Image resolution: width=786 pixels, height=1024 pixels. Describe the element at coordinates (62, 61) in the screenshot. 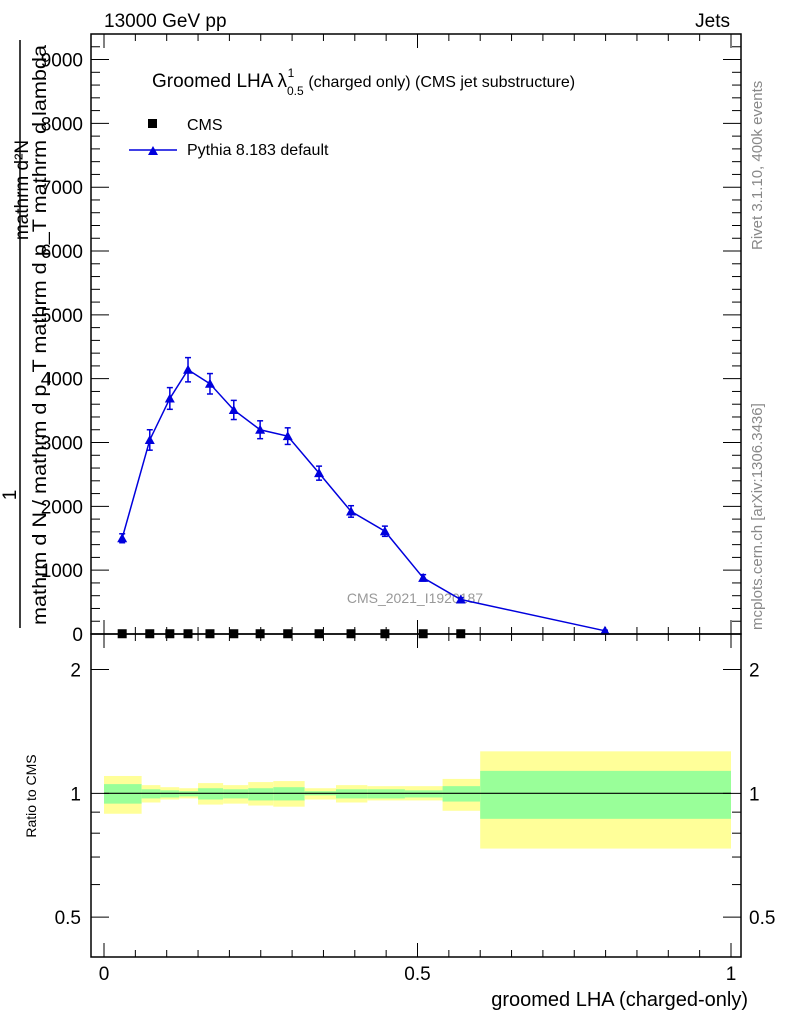

I see `y-tick-label: 9000` at that location.